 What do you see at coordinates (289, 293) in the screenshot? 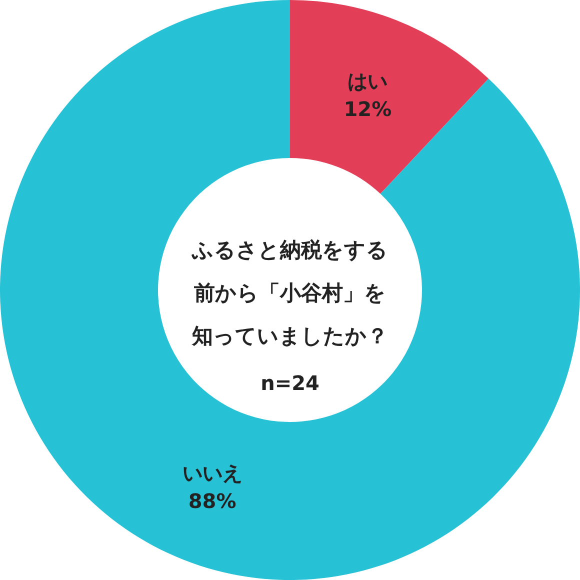
I see `text: ふるさと納税をする前から「小谷村」を知っていましたか？` at bounding box center [289, 293].